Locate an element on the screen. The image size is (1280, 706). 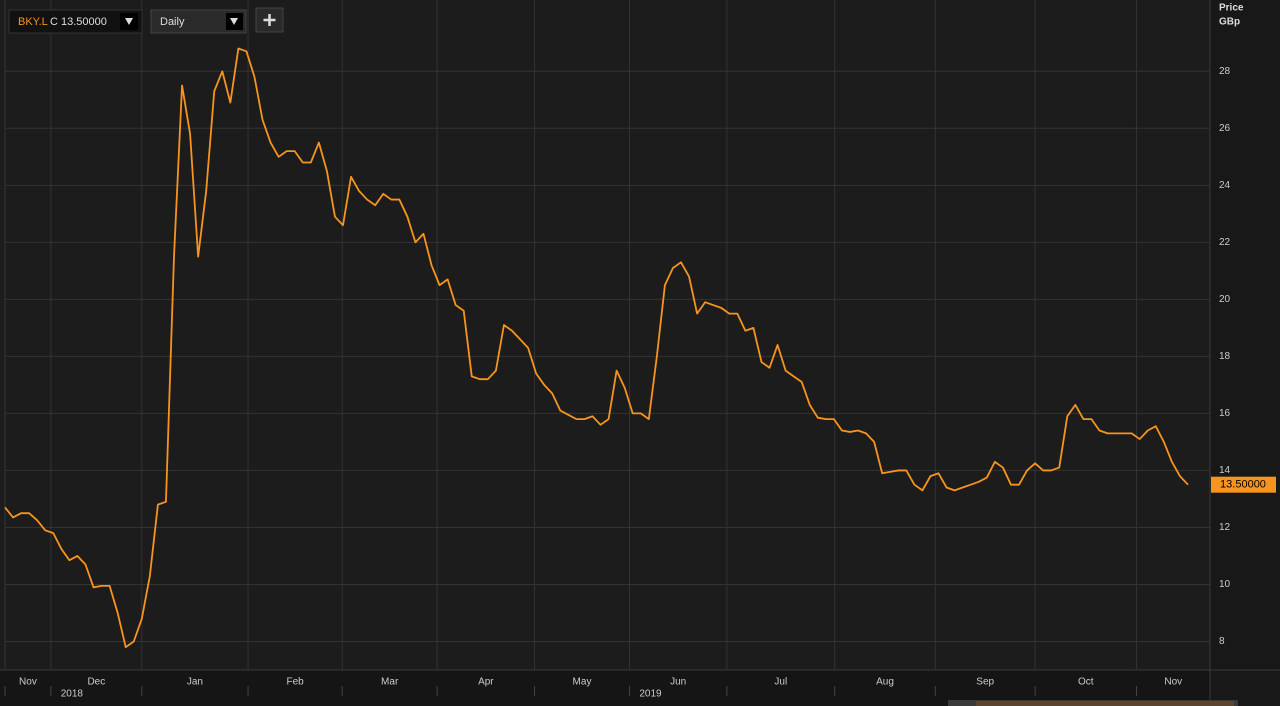
interval: Daily is located at coordinates (172, 22).